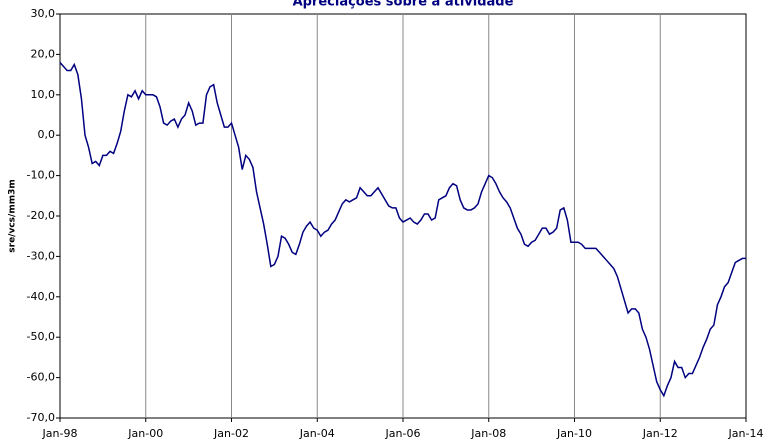 Image resolution: width=768 pixels, height=441 pixels. I want to click on y-tick-label: 20,0, so click(43, 53).